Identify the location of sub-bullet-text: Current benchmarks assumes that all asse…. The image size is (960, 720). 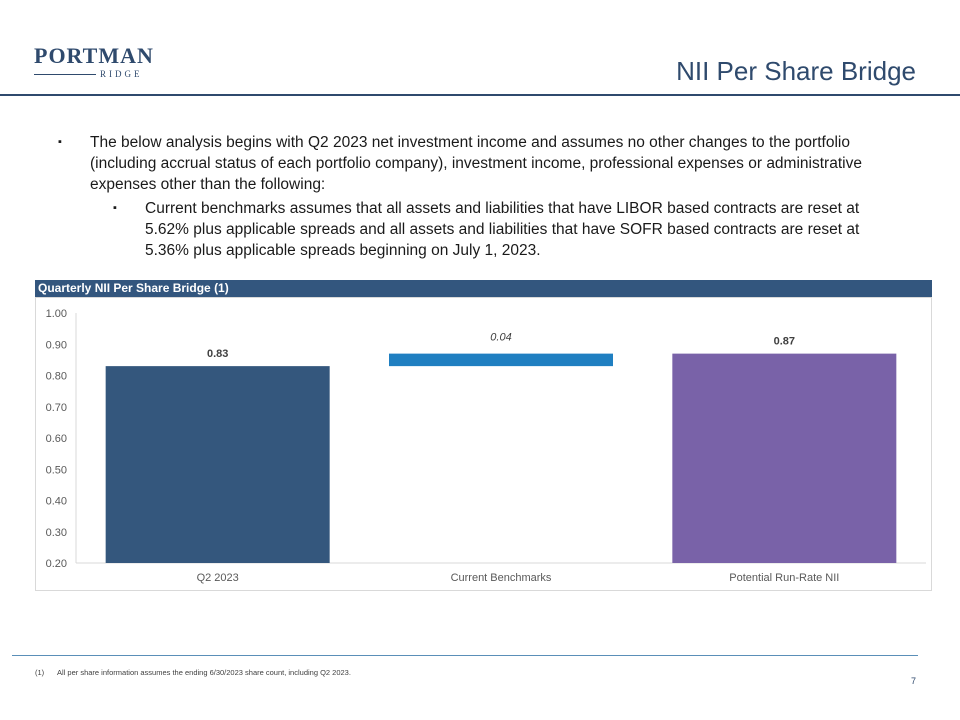
(502, 229).